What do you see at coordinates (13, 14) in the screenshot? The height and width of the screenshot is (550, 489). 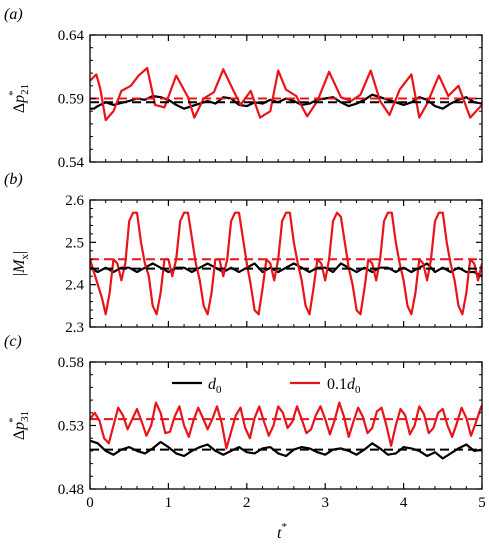 I see `panel-label: (a)` at bounding box center [13, 14].